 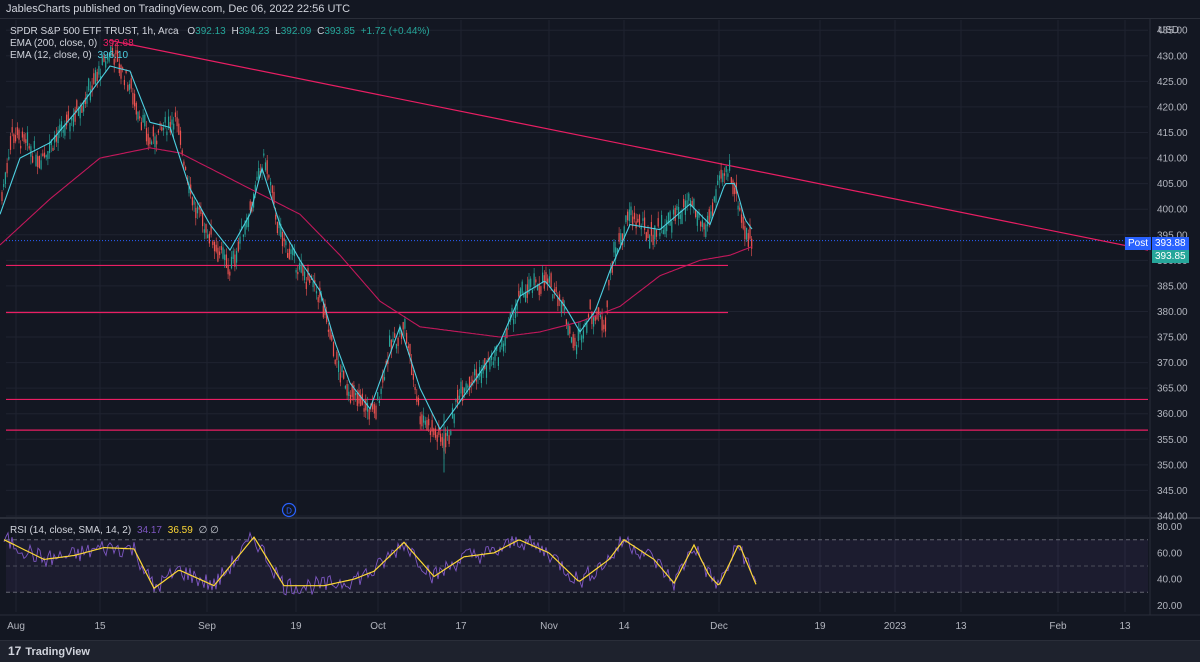 What do you see at coordinates (1169, 580) in the screenshot?
I see `rsi-tick-label: 40.00` at bounding box center [1169, 580].